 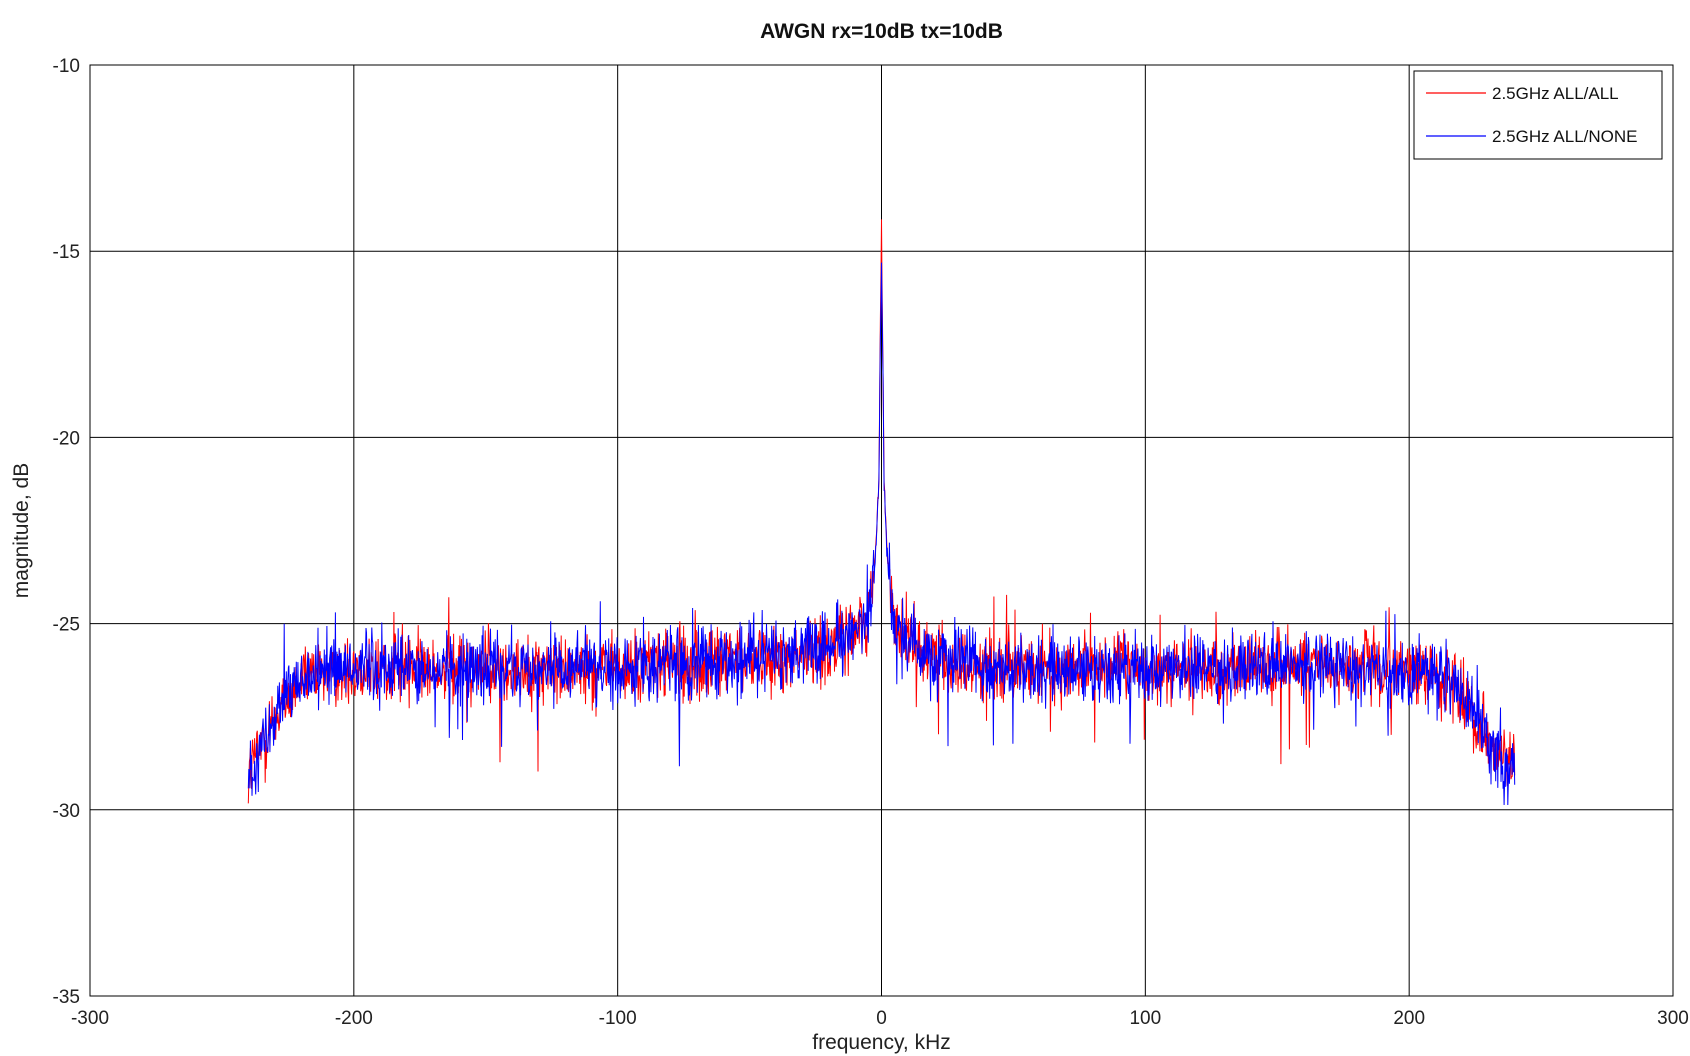 I want to click on x-axis-title: frequency, kHz, so click(x=881, y=1042).